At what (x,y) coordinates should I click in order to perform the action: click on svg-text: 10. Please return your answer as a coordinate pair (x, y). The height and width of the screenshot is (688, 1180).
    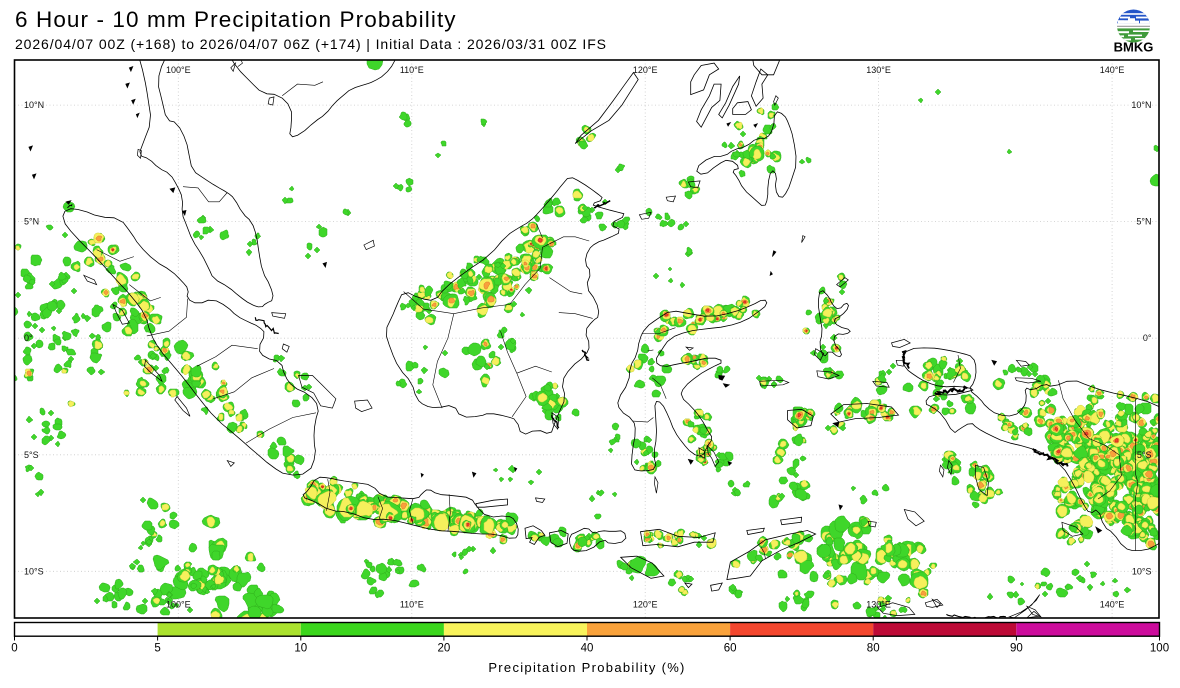
    Looking at the image, I should click on (300, 649).